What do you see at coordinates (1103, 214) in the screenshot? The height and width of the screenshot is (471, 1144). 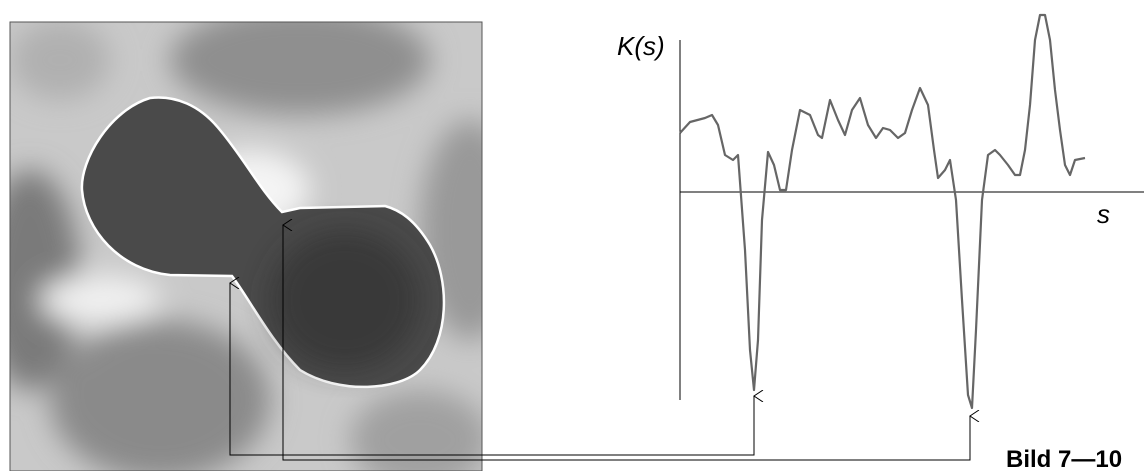 I see `x-axis-label: s` at bounding box center [1103, 214].